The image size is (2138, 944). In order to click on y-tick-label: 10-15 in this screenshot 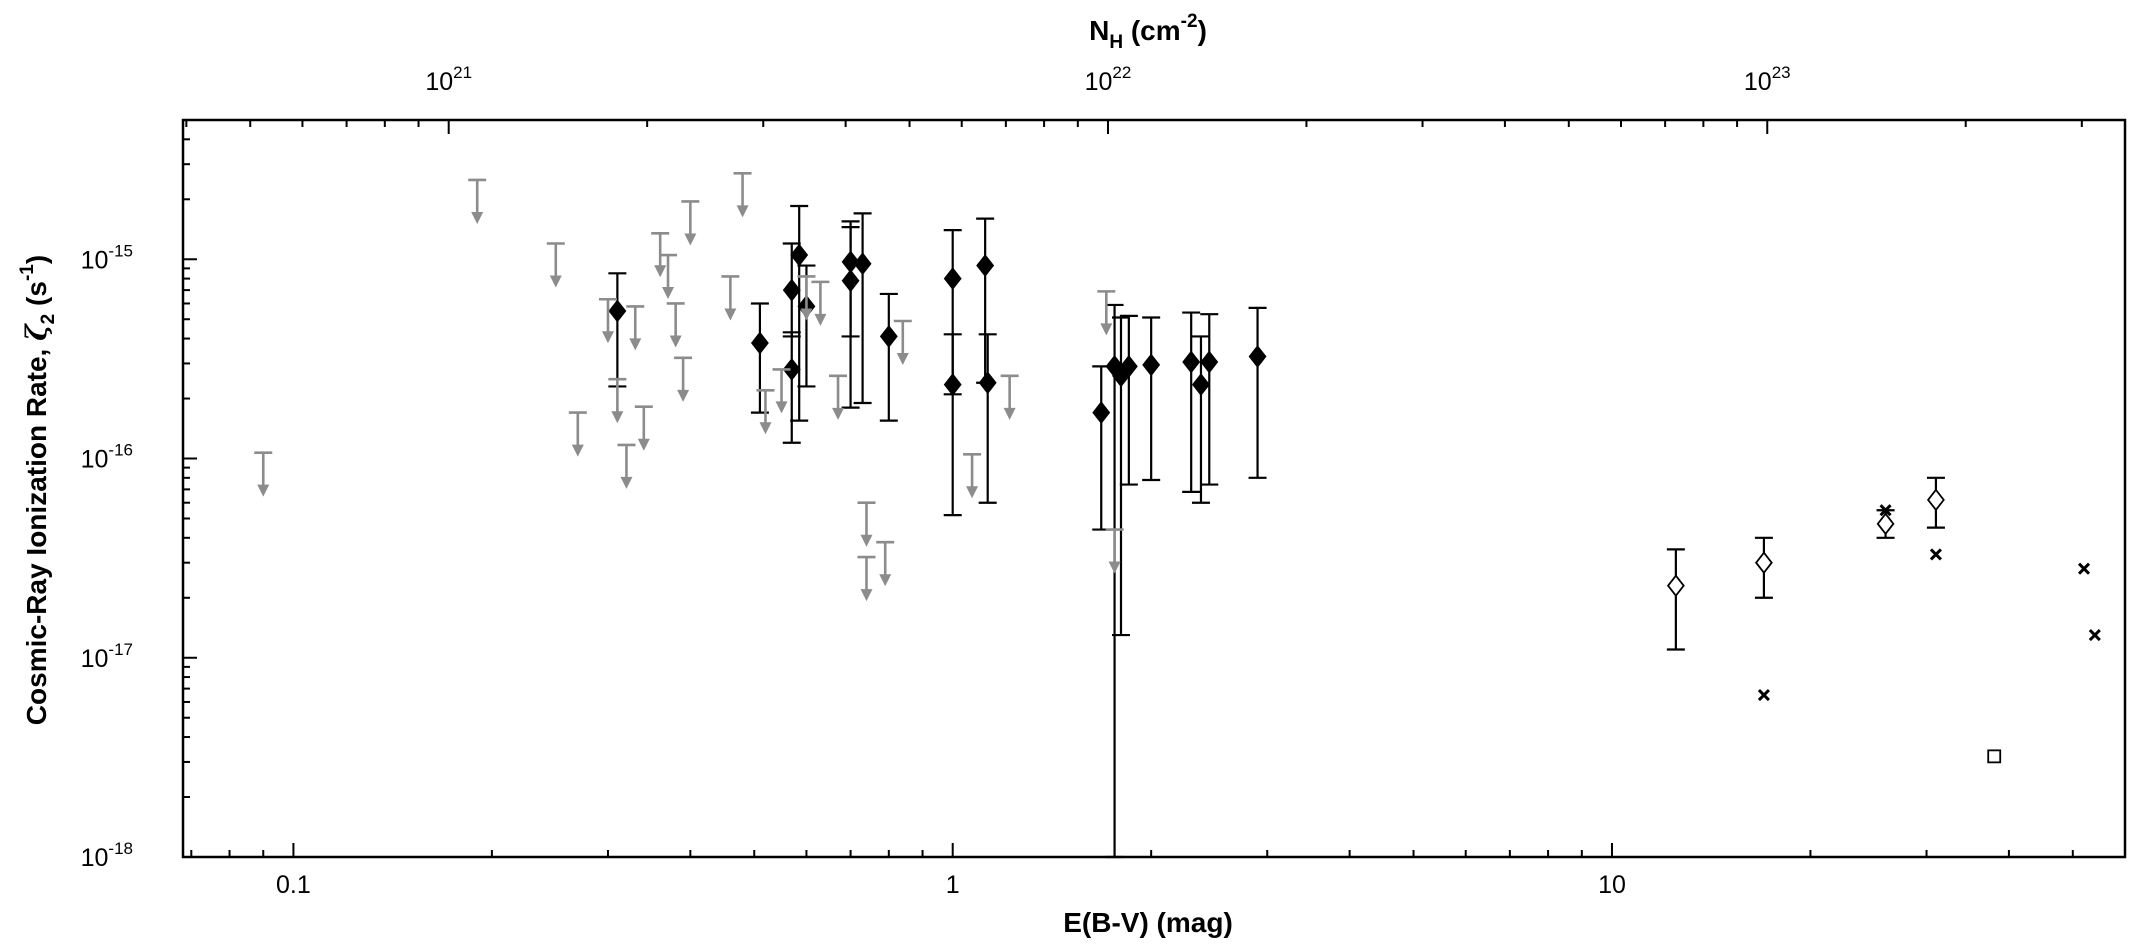, I will do `click(107, 257)`.